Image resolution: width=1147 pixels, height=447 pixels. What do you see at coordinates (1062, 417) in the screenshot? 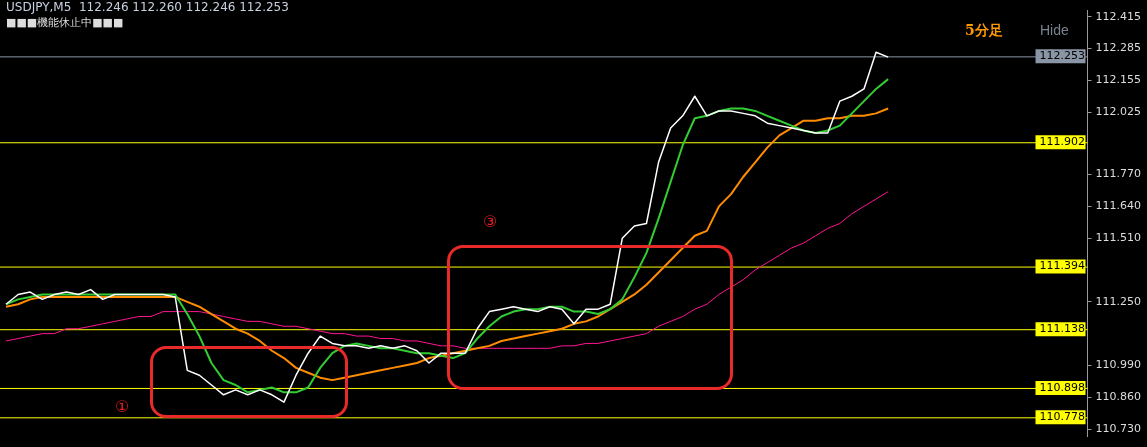
I see `ref-line-label: 110.778` at bounding box center [1062, 417].